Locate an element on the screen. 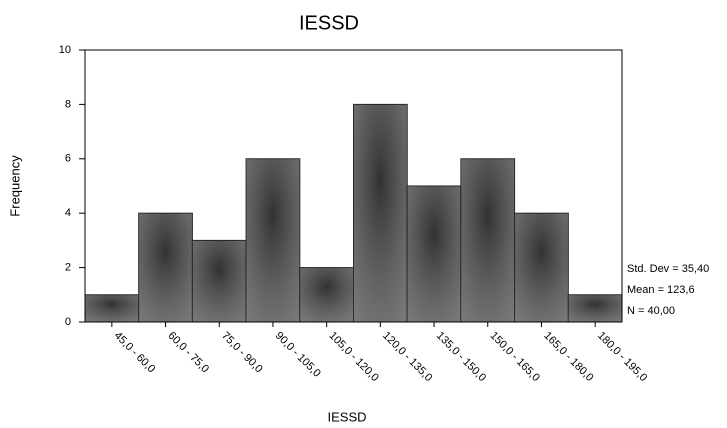 The height and width of the screenshot is (428, 727). x-tick-label: 150,0 - 165,0 is located at coordinates (515, 357).